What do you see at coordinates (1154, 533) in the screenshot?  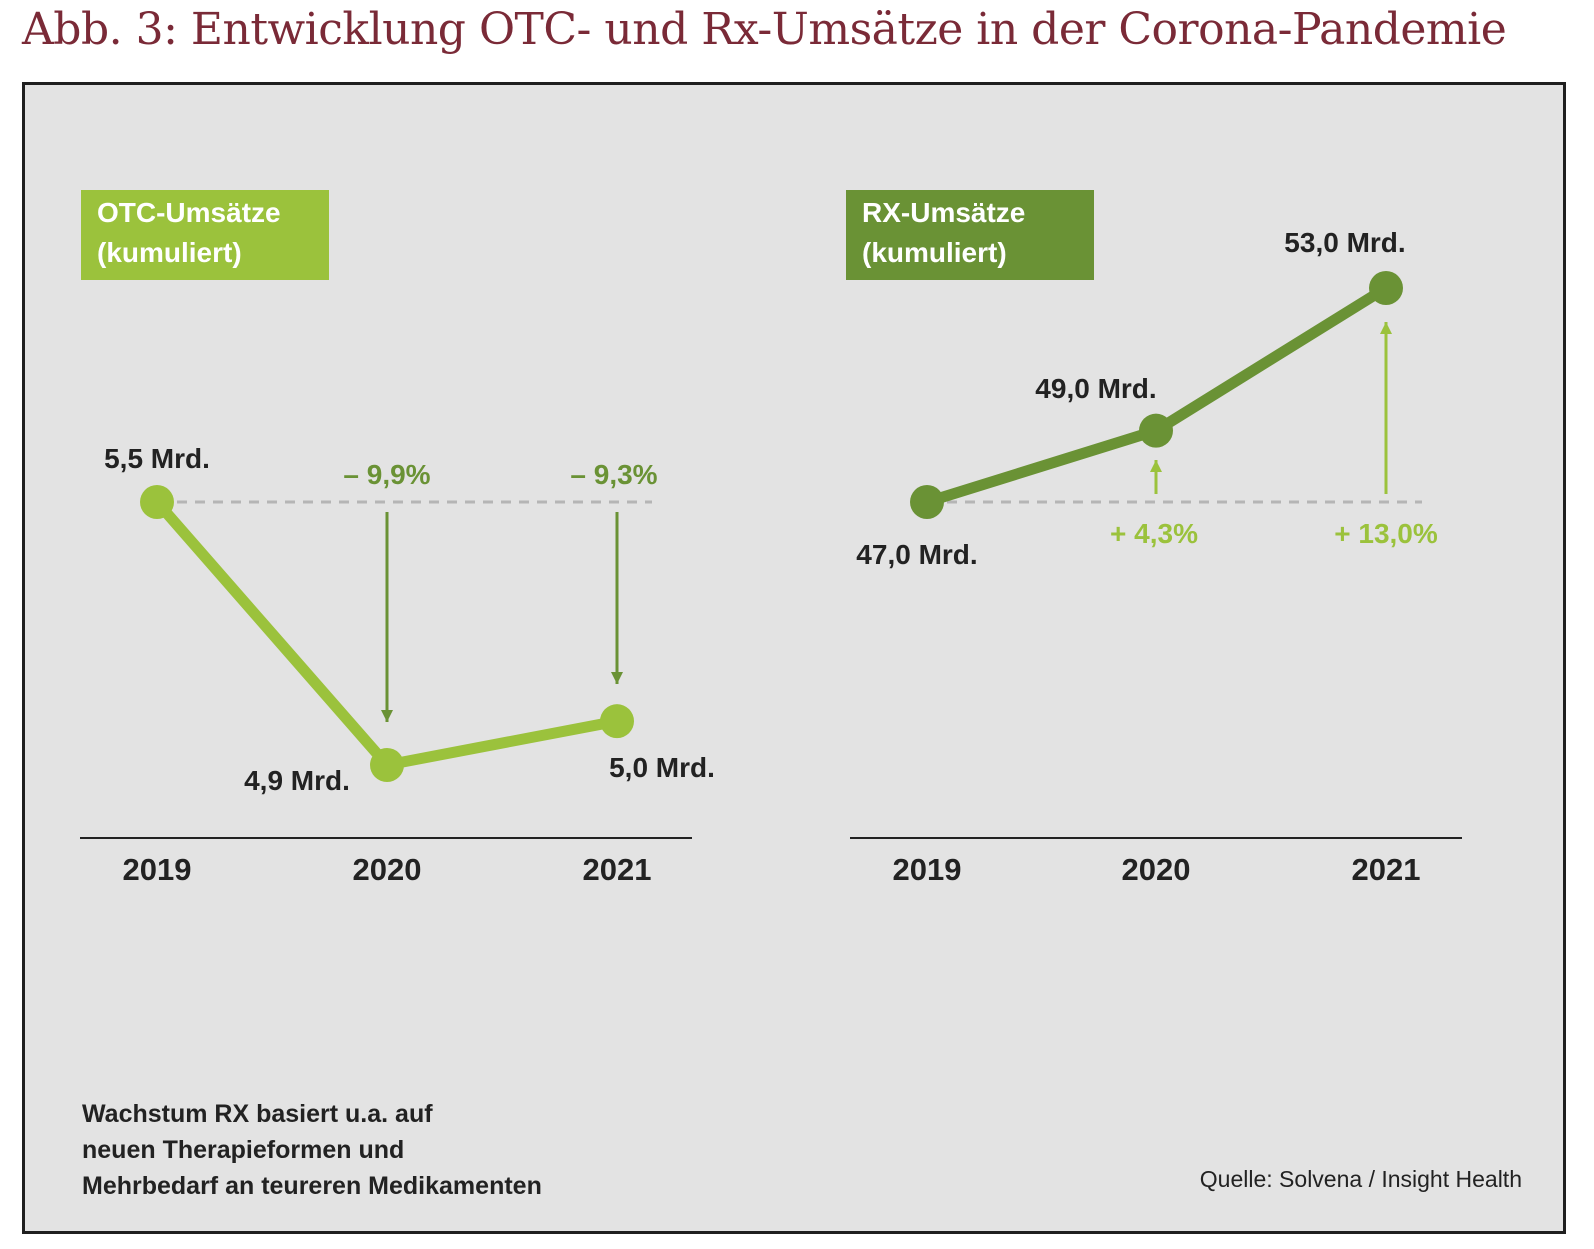 I see `change-label: + 4,3%` at bounding box center [1154, 533].